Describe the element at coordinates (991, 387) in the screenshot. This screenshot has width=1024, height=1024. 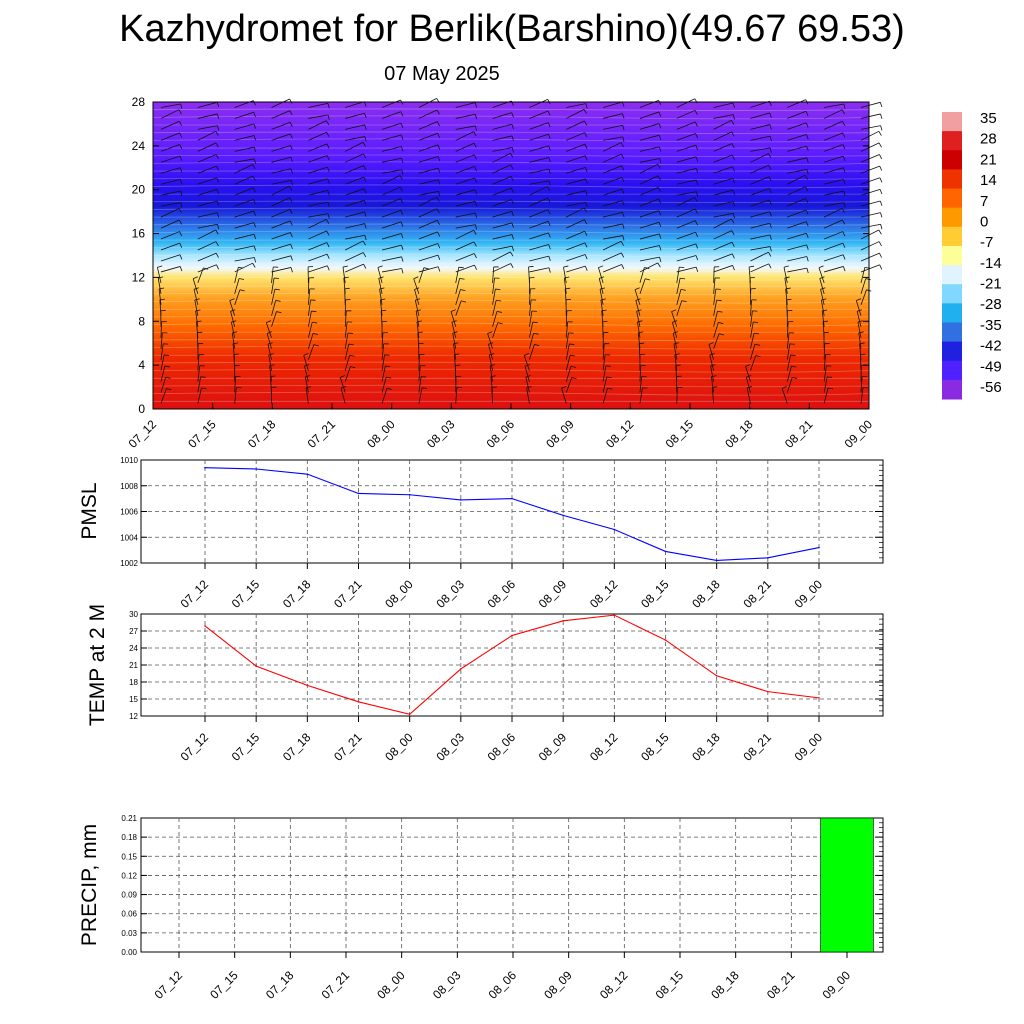
I see `colorbar-label: -56` at that location.